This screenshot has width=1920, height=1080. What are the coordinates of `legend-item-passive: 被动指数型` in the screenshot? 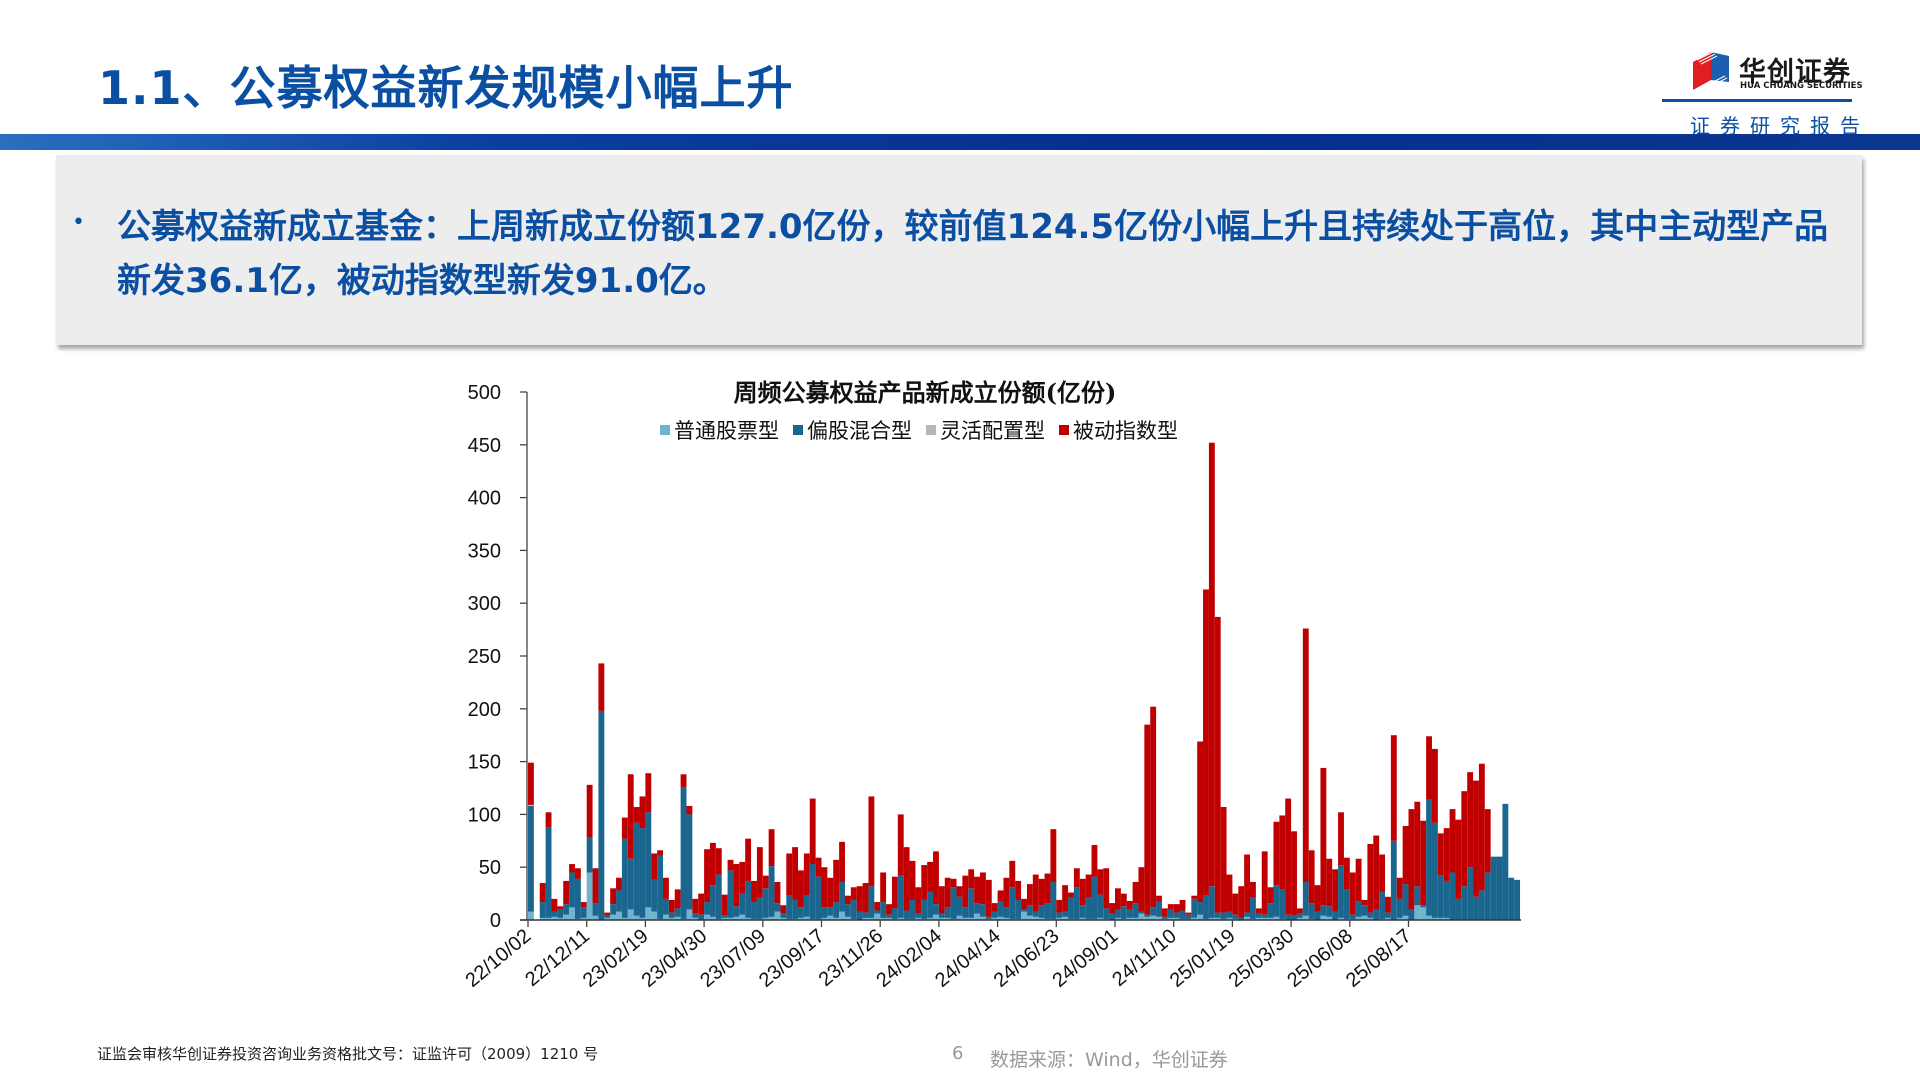 It's located at (1118, 430).